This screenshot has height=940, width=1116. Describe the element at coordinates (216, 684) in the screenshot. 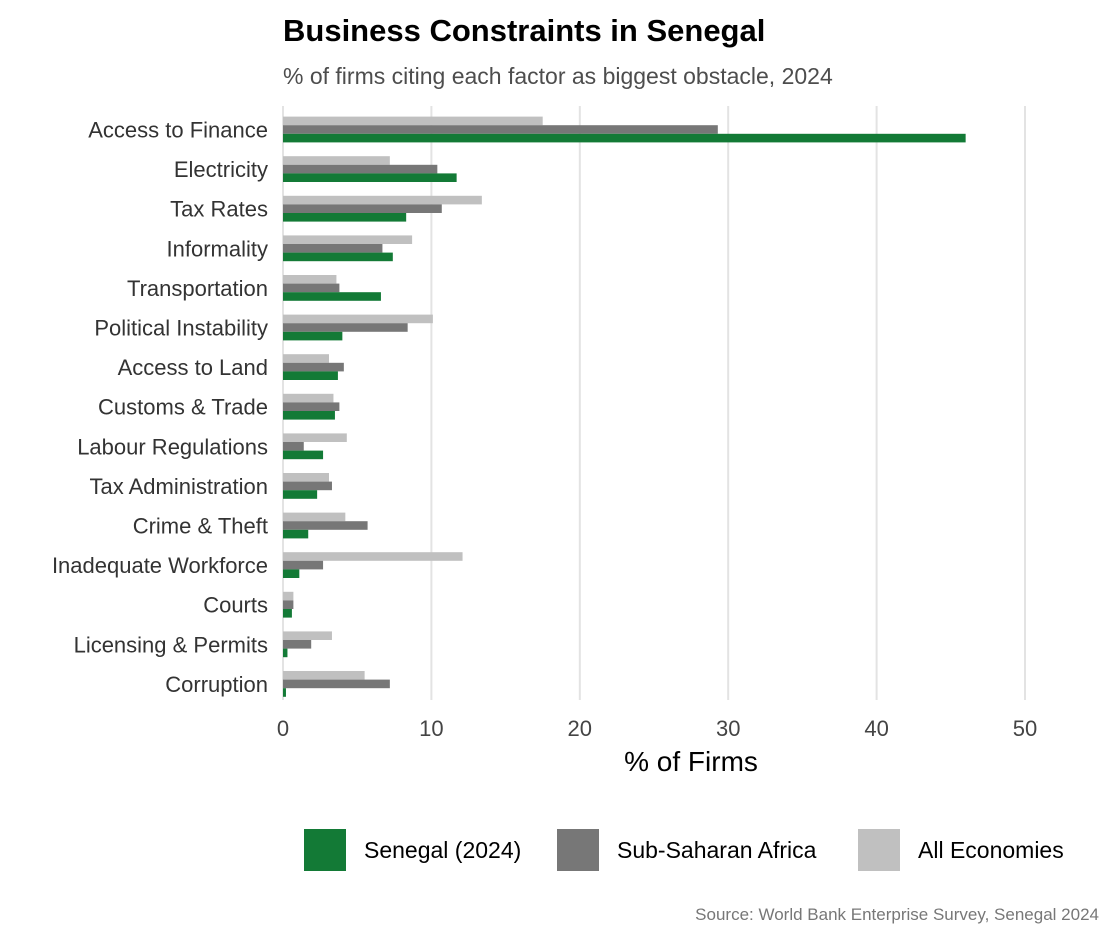

I see `category-label: Corruption` at that location.